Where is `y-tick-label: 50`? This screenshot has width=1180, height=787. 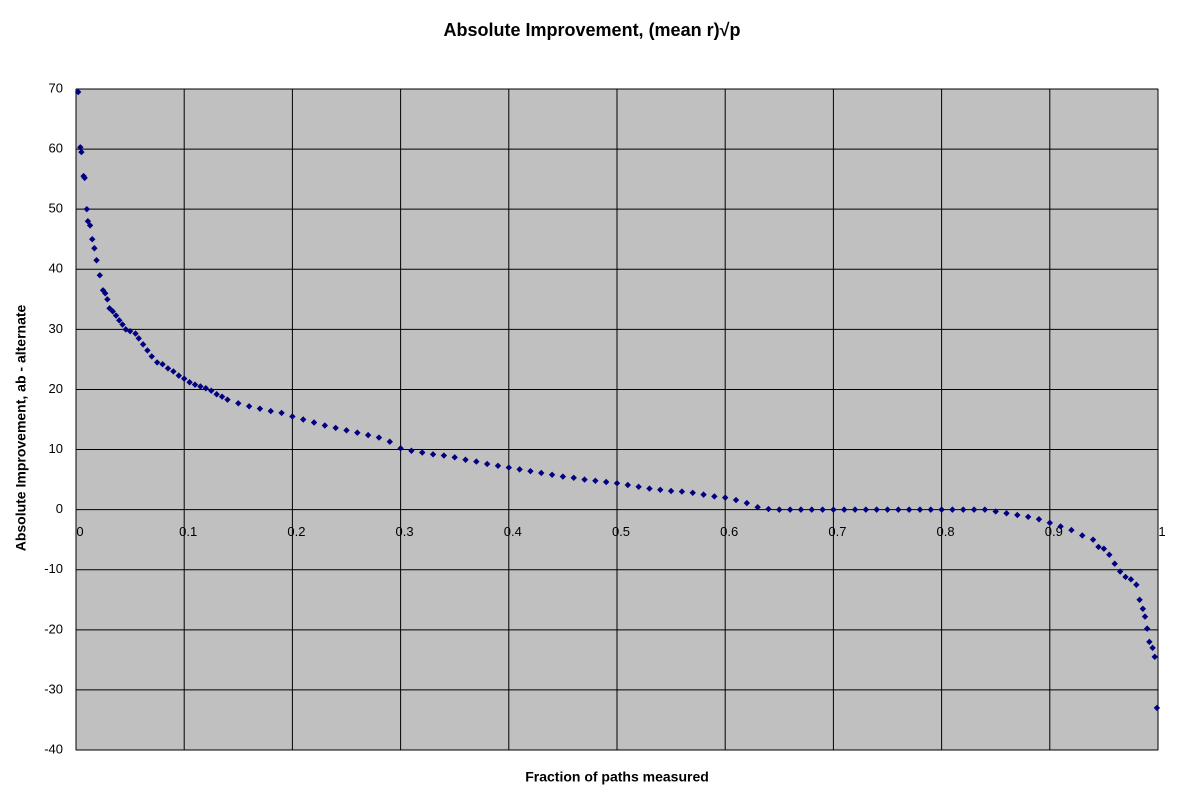
y-tick-label: 50 is located at coordinates (56, 208).